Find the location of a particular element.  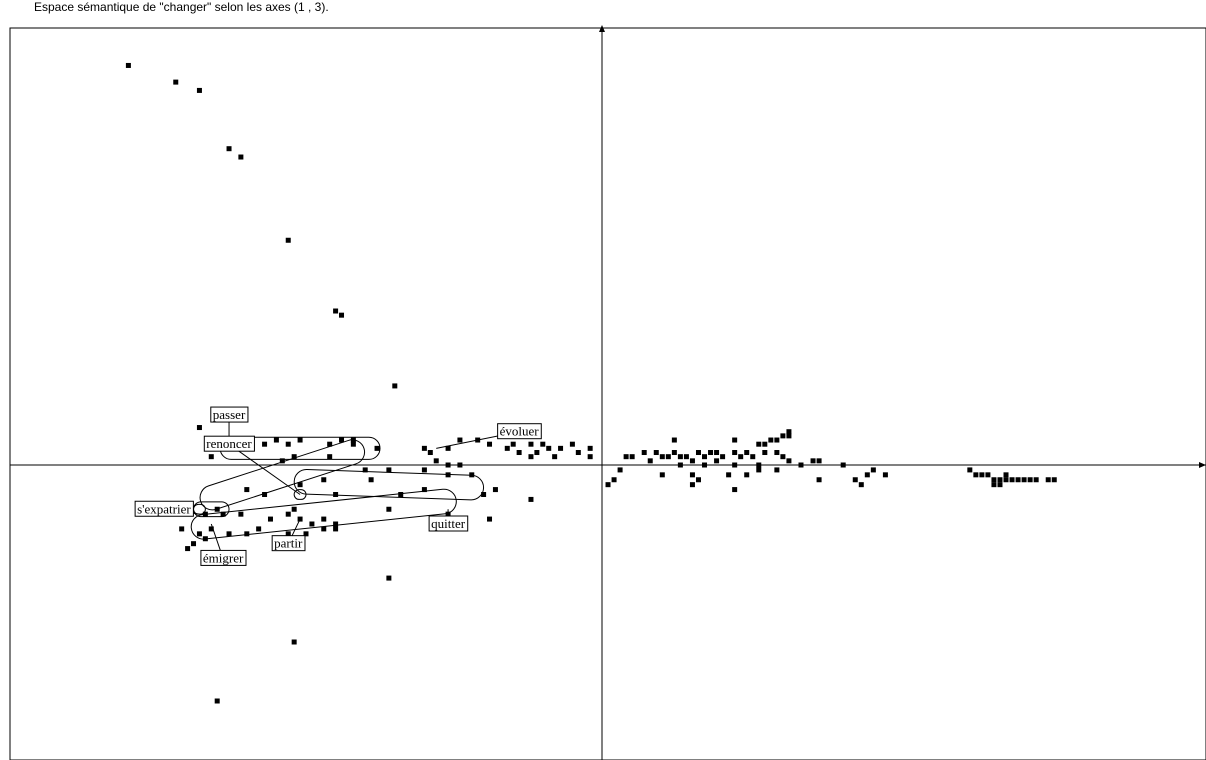

point-label: partir is located at coordinates (288, 543).